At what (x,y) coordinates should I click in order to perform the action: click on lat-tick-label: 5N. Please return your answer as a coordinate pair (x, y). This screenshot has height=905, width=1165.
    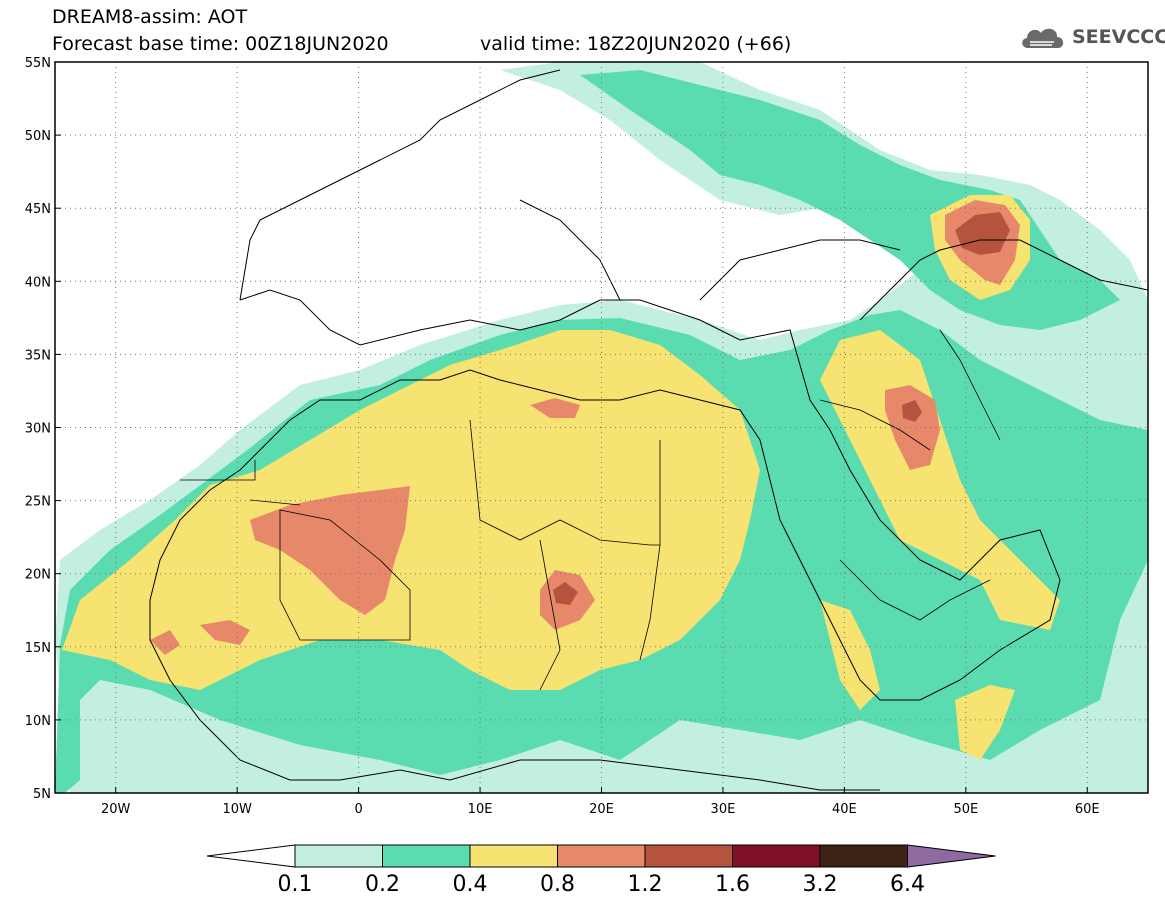
    Looking at the image, I should click on (42, 794).